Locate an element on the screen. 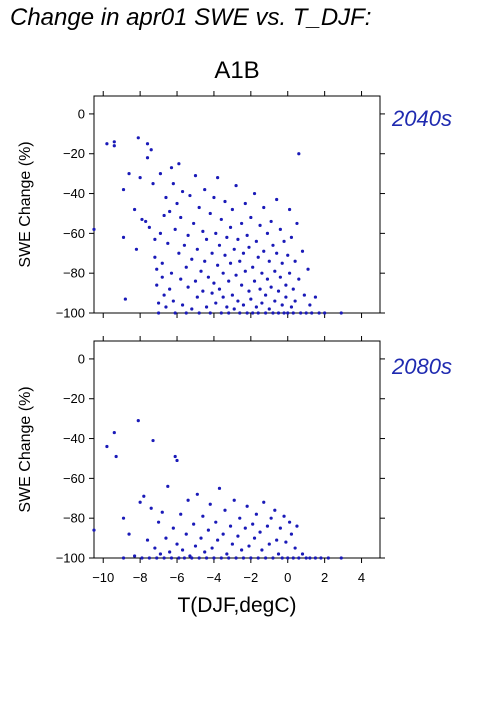  y-tick-label: 0 is located at coordinates (81, 113).